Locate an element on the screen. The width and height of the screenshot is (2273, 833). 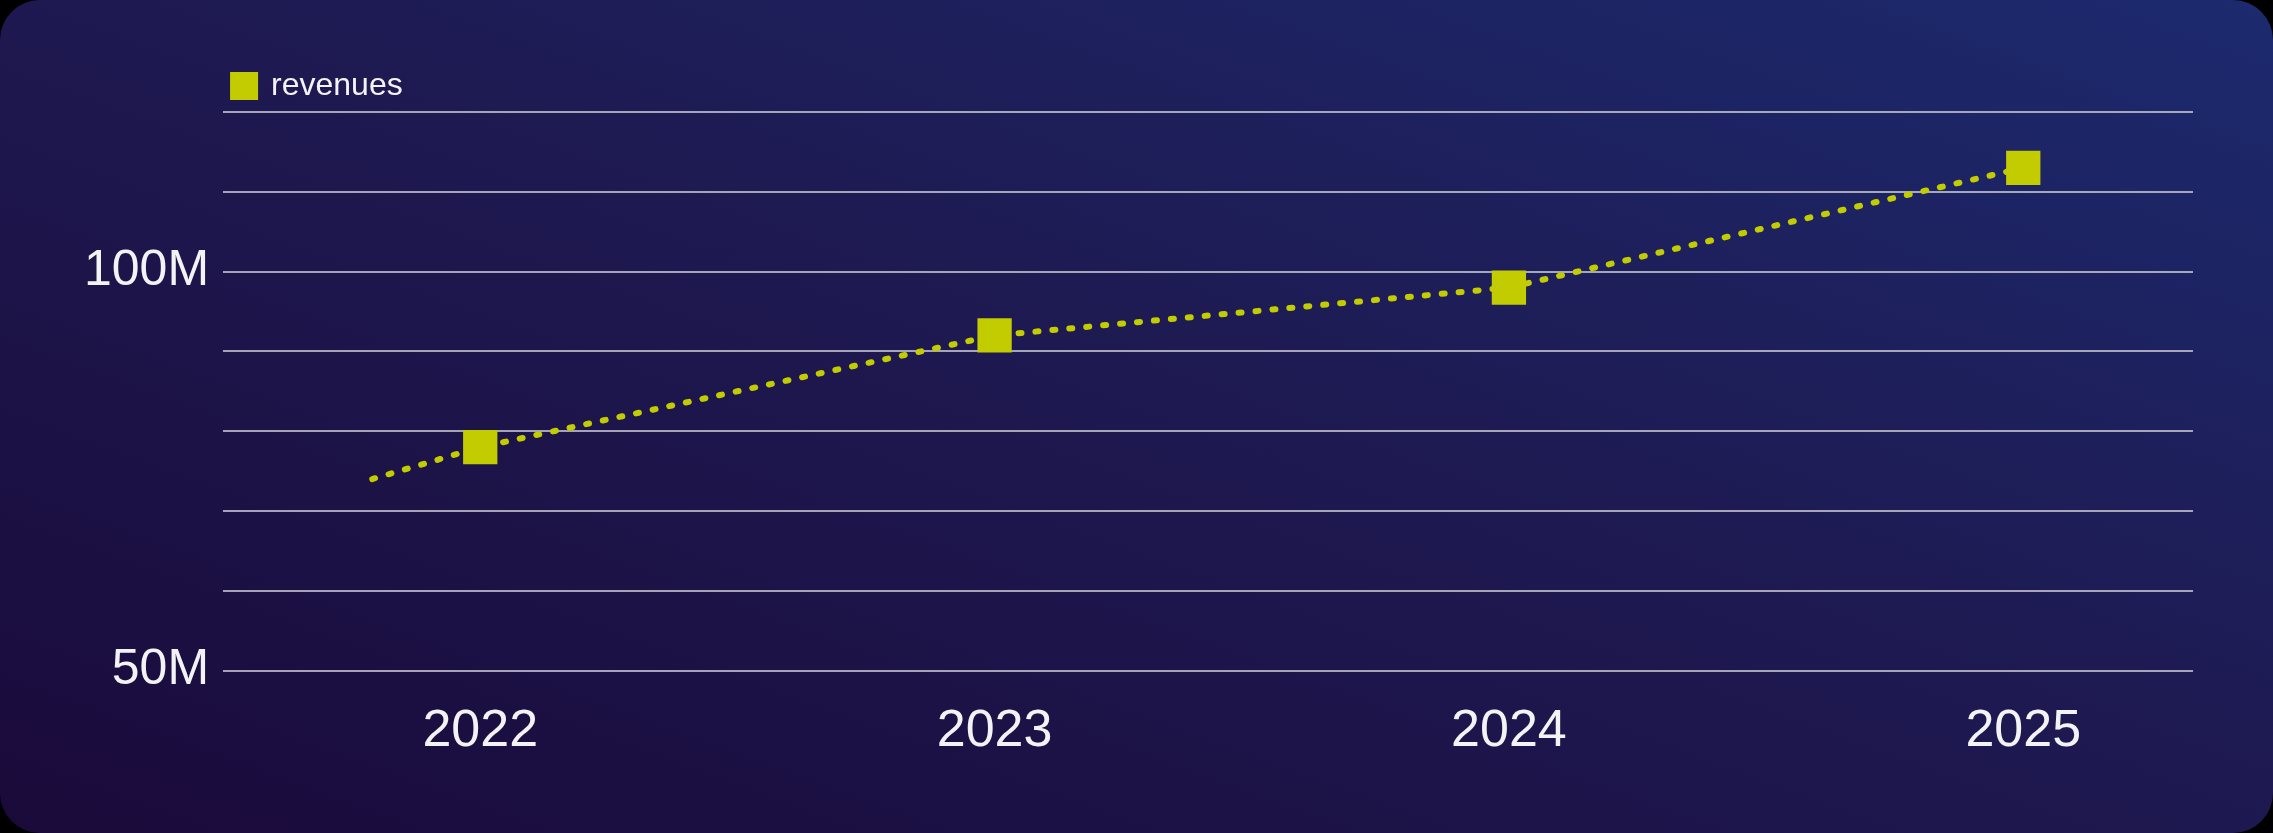
legend-label: revenues is located at coordinates (337, 83).